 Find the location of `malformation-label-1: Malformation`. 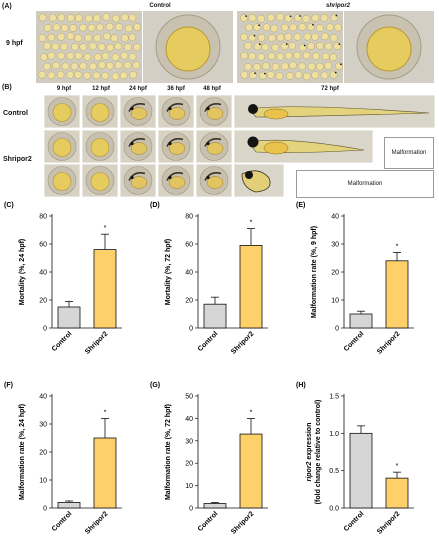

malformation-label-1: Malformation is located at coordinates (409, 153).